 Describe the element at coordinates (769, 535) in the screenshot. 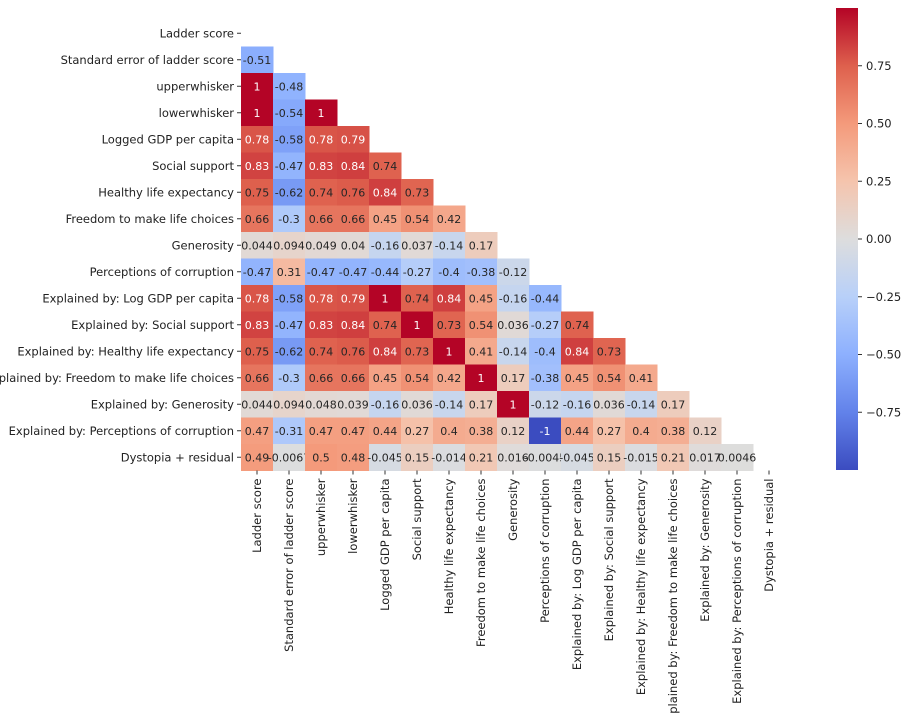

I see `x-tick-label: Dystopia + residual` at that location.